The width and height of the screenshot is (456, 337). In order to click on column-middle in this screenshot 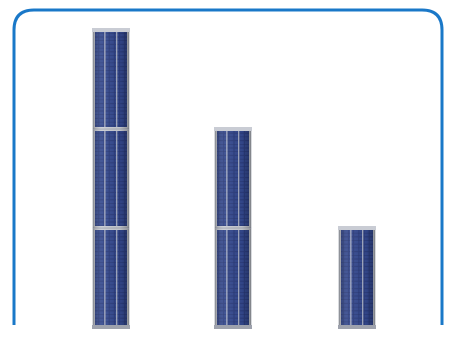, I will do `click(233, 228)`.